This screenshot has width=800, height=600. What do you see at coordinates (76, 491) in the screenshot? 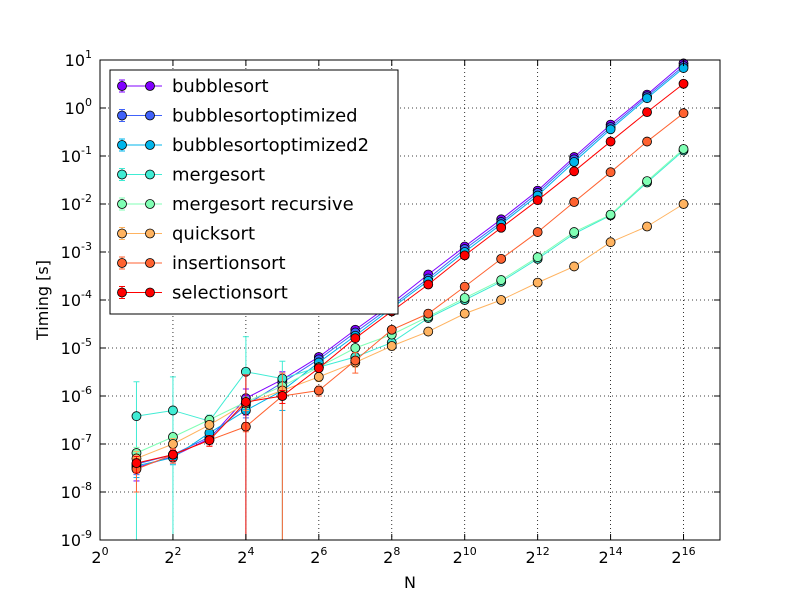
I see `y-tick-label: 10⁻⁸` at bounding box center [76, 491].